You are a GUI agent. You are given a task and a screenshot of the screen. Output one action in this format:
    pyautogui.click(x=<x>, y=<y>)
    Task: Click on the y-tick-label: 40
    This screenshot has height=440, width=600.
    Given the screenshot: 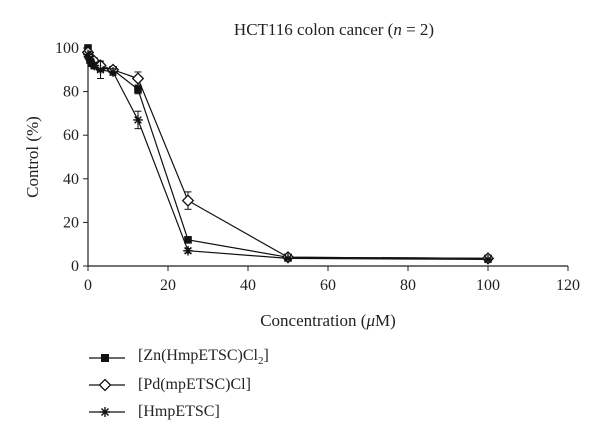 What is the action you would take?
    pyautogui.click(x=71, y=179)
    